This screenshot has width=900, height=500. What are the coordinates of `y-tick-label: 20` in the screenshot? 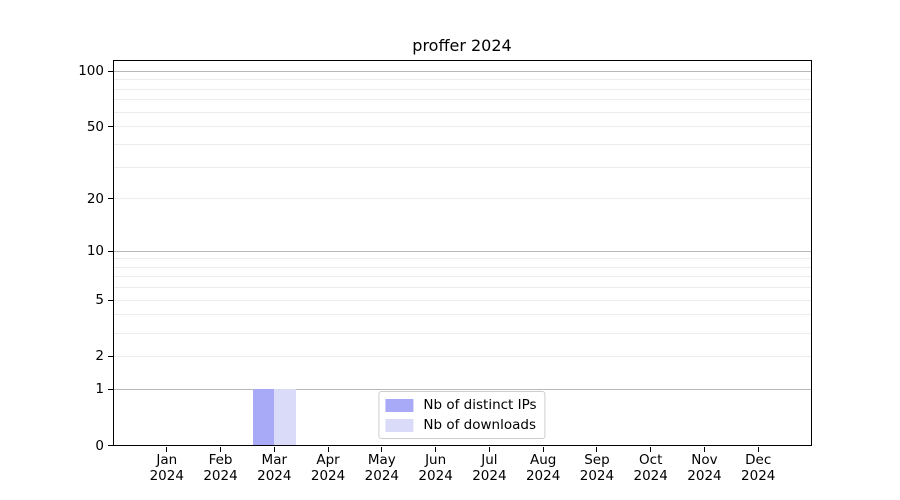 It's located at (95, 198).